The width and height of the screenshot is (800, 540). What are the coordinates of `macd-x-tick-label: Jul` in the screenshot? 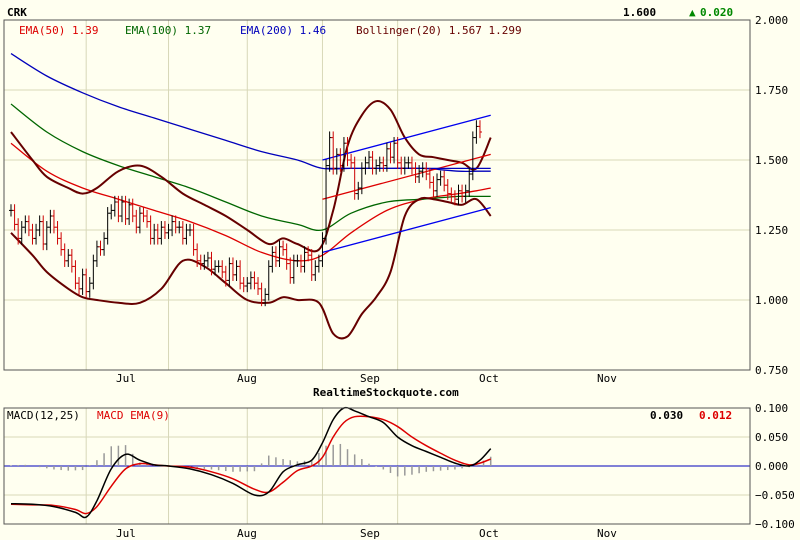 It's located at (126, 533).